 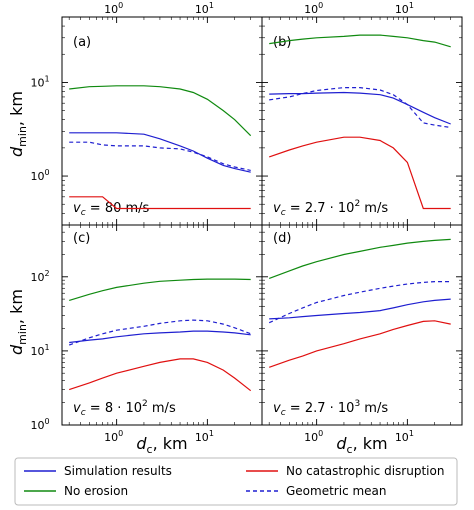 What do you see at coordinates (82, 42) in the screenshot?
I see `panel-label-a: (a)` at bounding box center [82, 42].